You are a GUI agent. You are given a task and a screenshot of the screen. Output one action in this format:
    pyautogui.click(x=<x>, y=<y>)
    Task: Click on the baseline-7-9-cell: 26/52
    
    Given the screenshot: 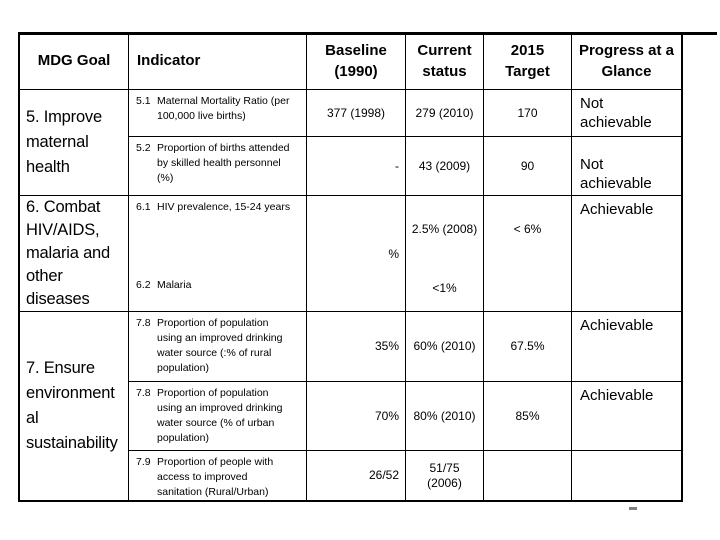 What is the action you would take?
    pyautogui.click(x=356, y=475)
    